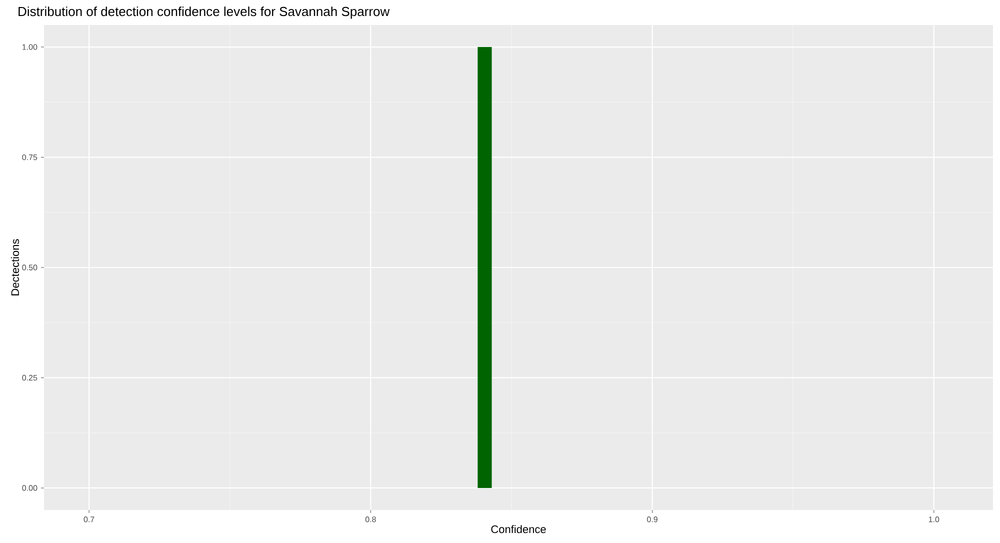  I want to click on x-tick-label: 0.7, so click(89, 519).